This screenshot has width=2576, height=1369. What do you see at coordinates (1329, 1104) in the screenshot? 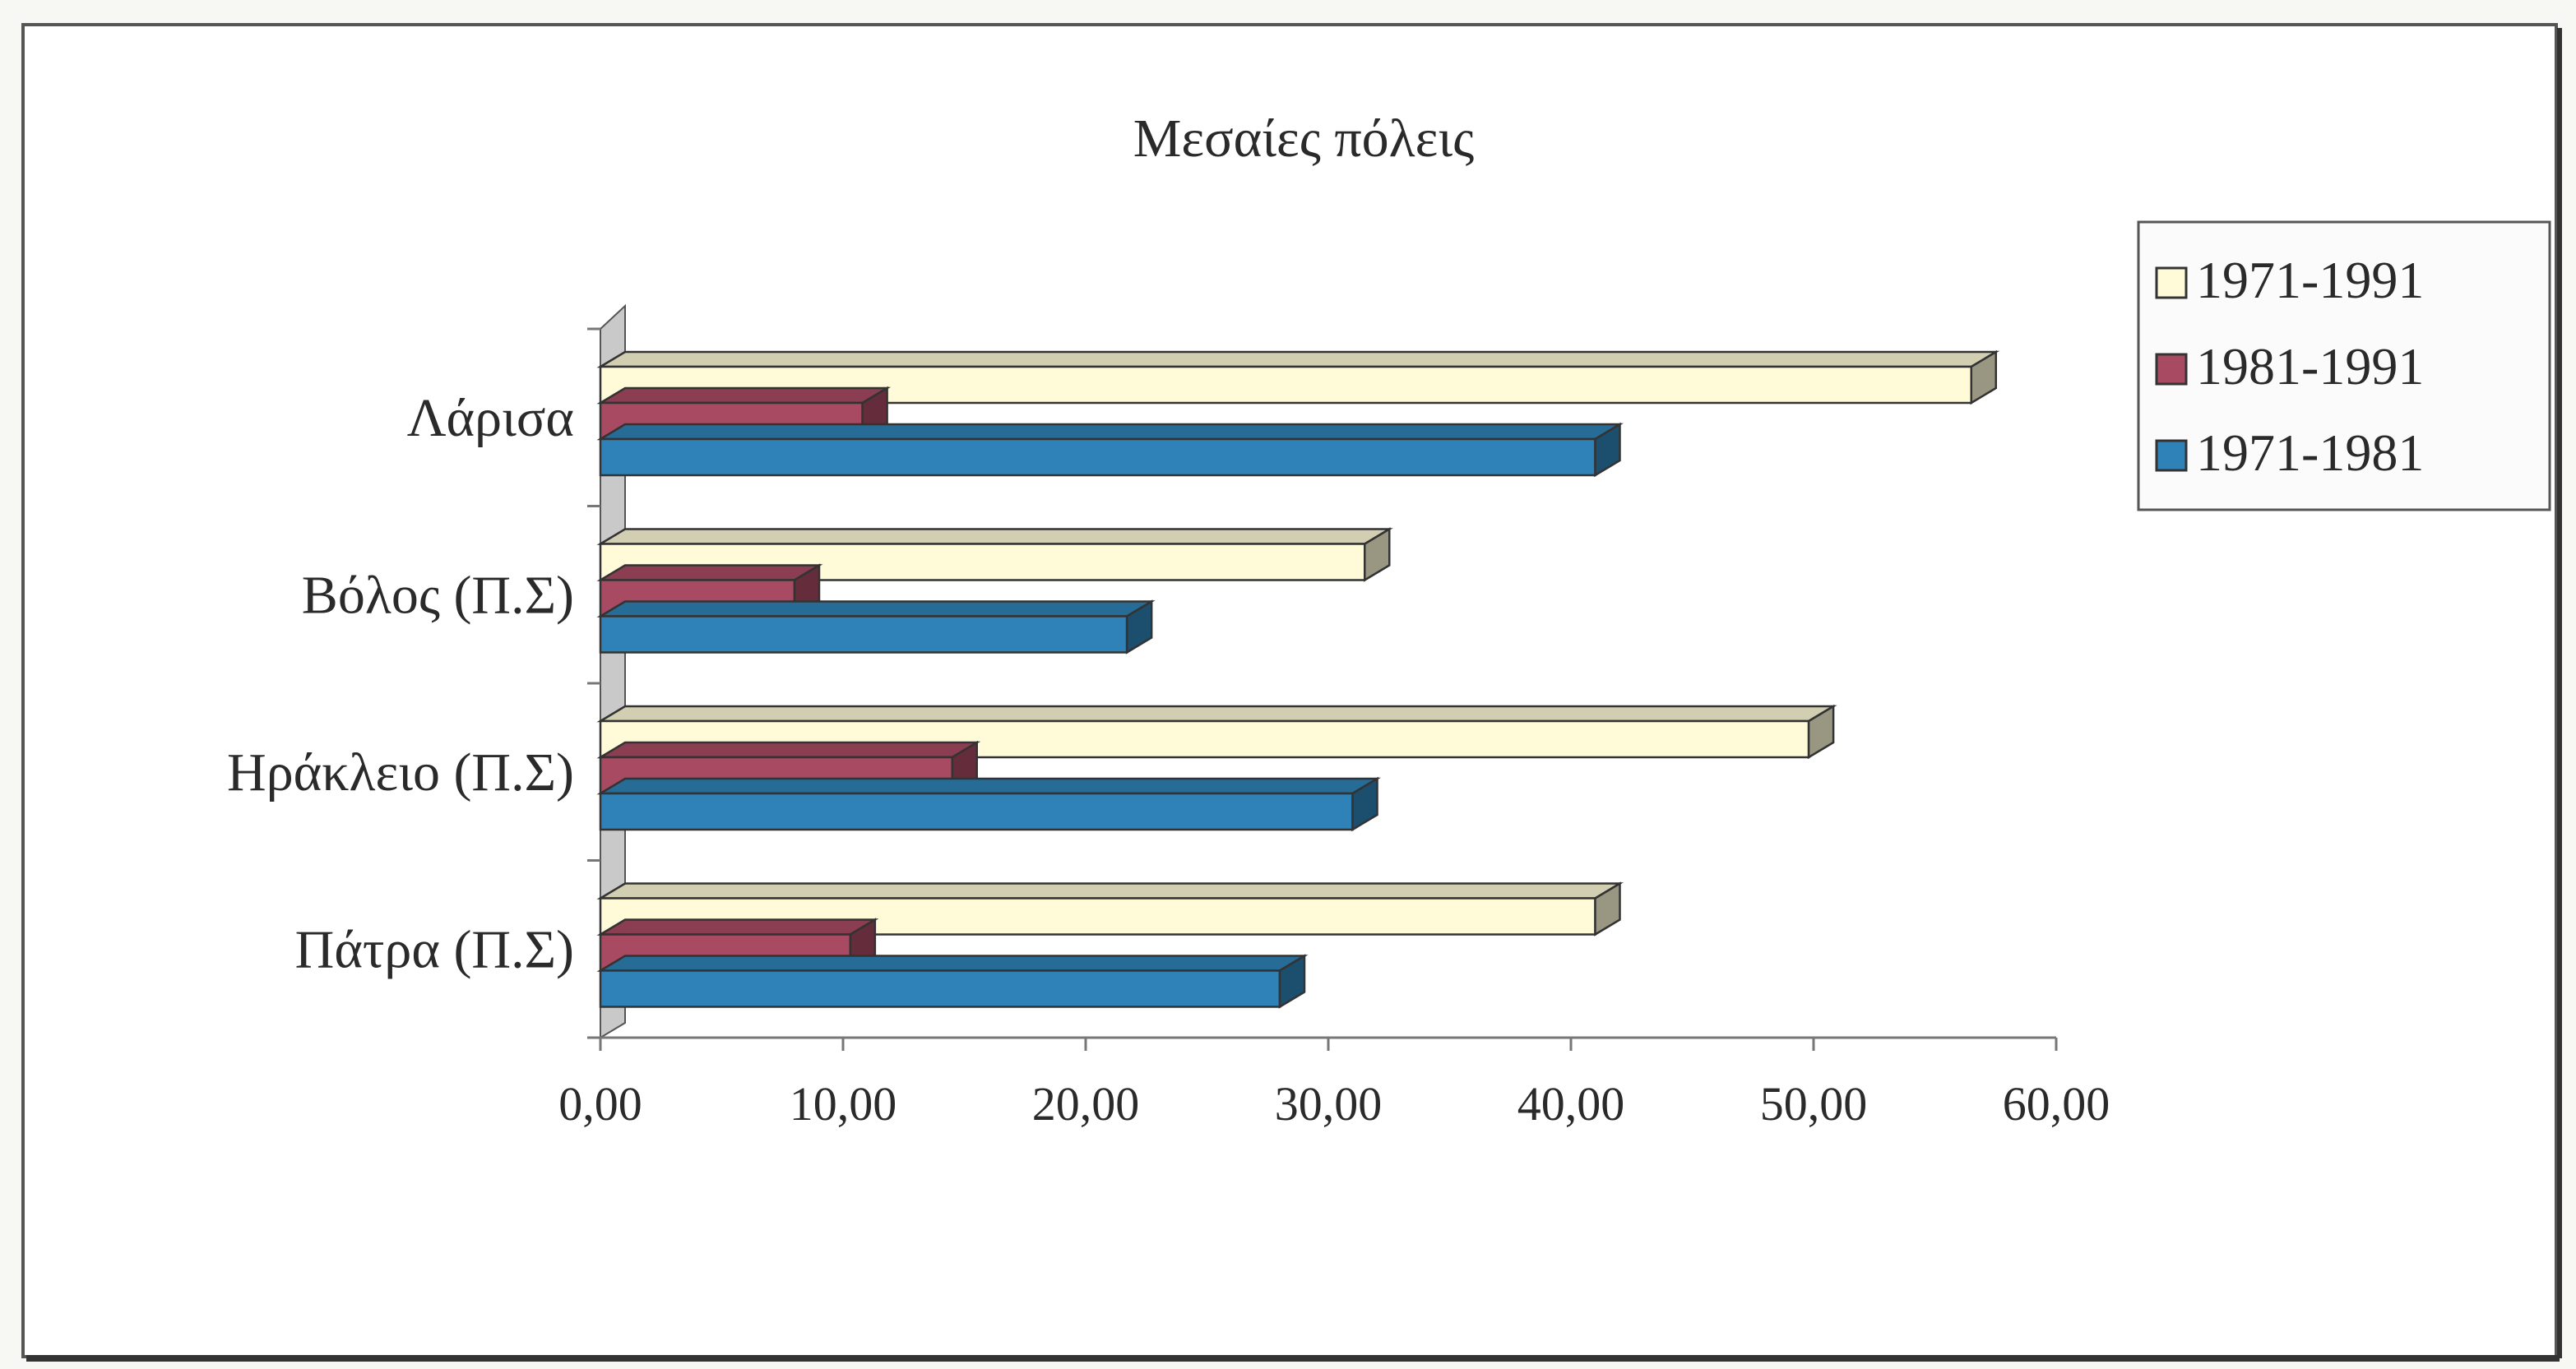
I see `x-tick-label: 30,00` at bounding box center [1329, 1104].